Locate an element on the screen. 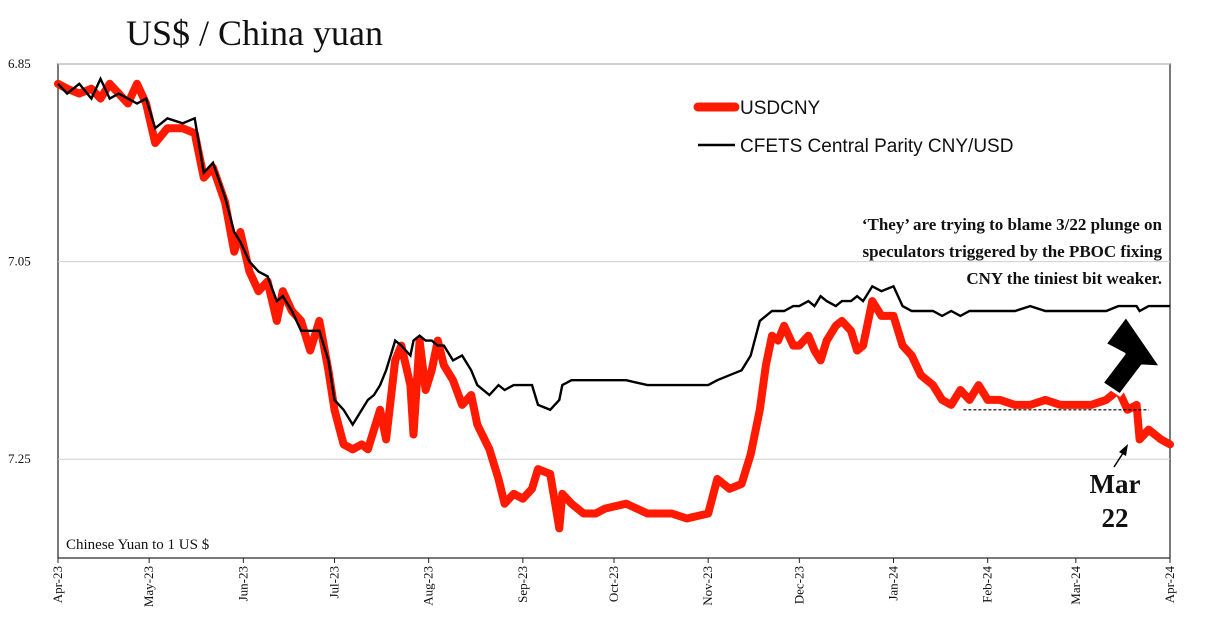  legend: USDCNY CFETS Central Parity CNY/USD is located at coordinates (853, 127).